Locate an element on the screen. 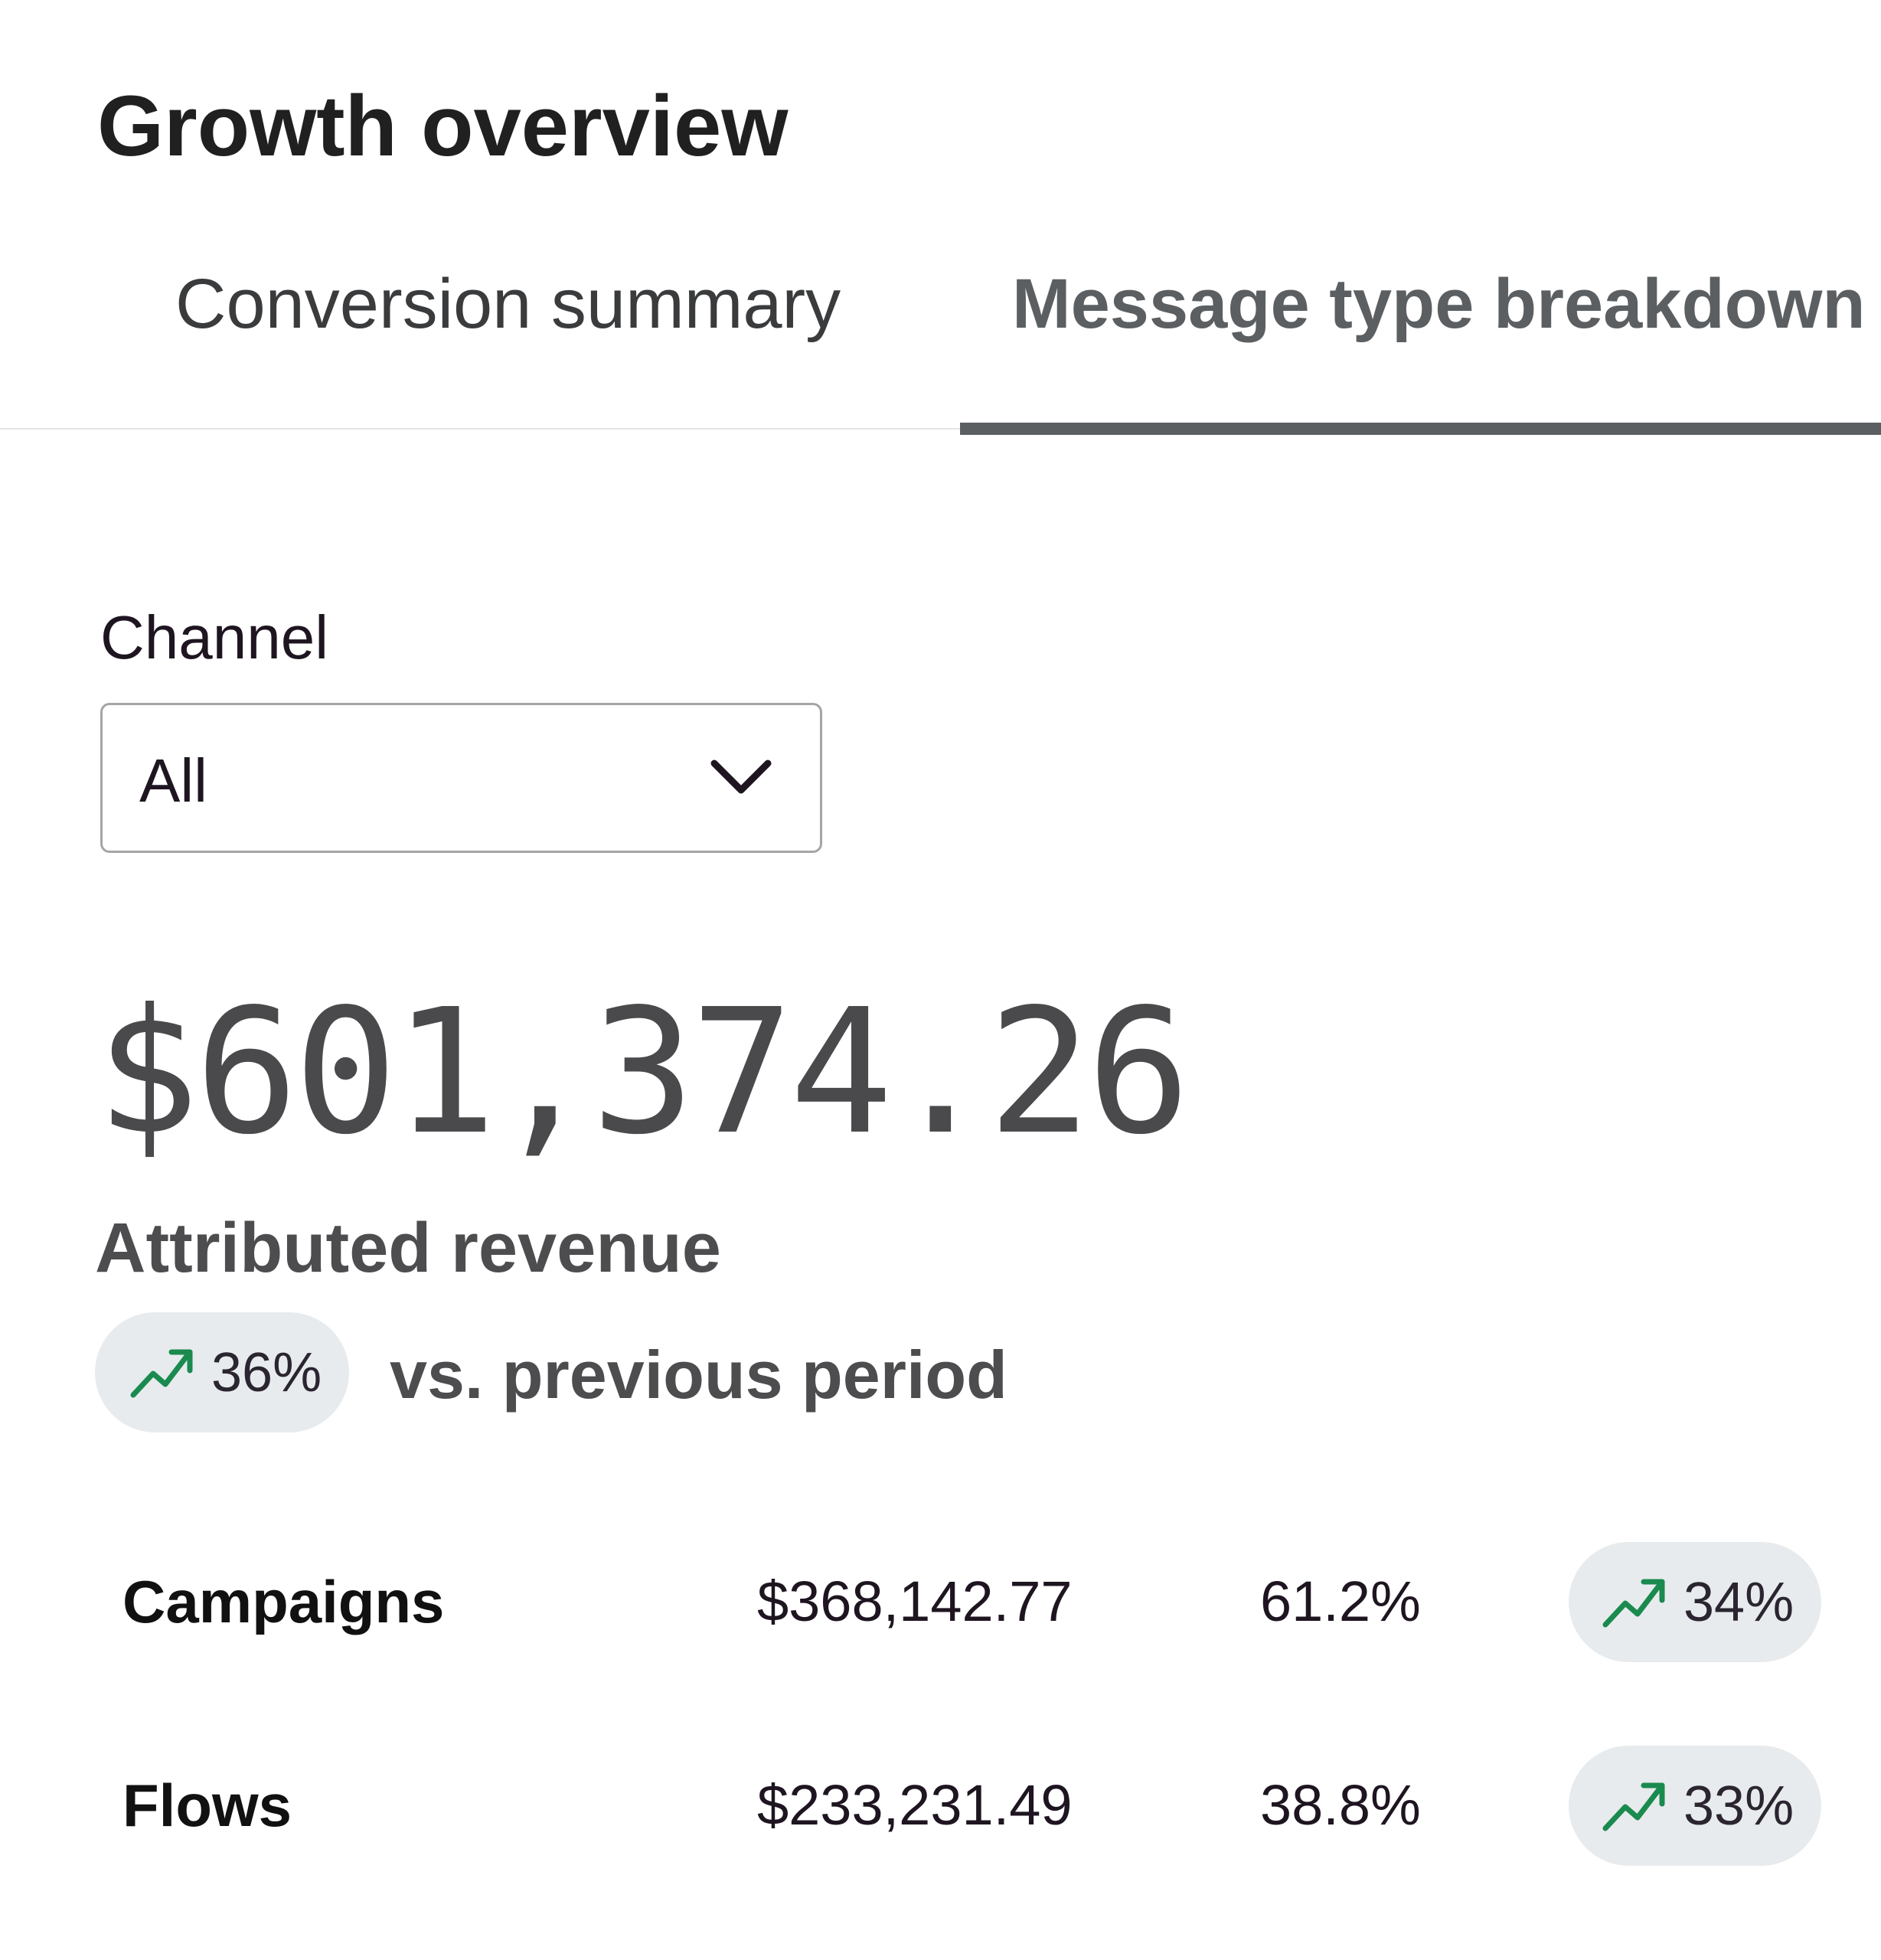  tab-active: Message type breakdown is located at coordinates (1439, 304).